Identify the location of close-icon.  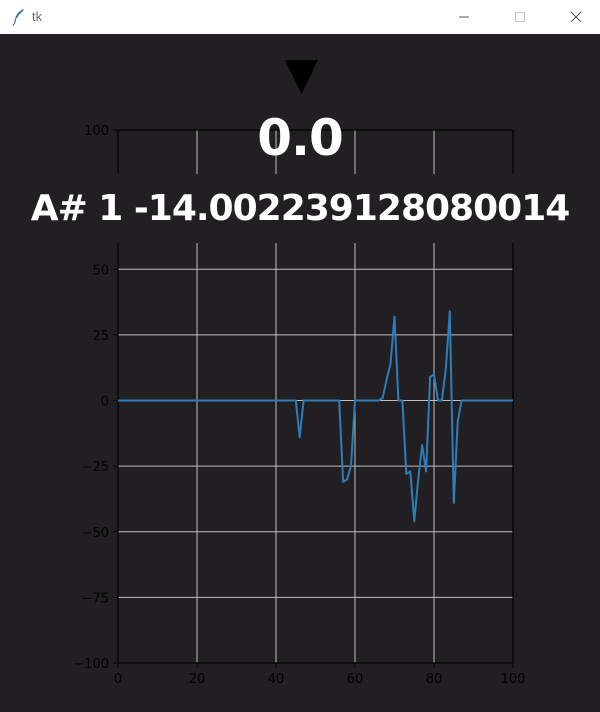
(576, 17).